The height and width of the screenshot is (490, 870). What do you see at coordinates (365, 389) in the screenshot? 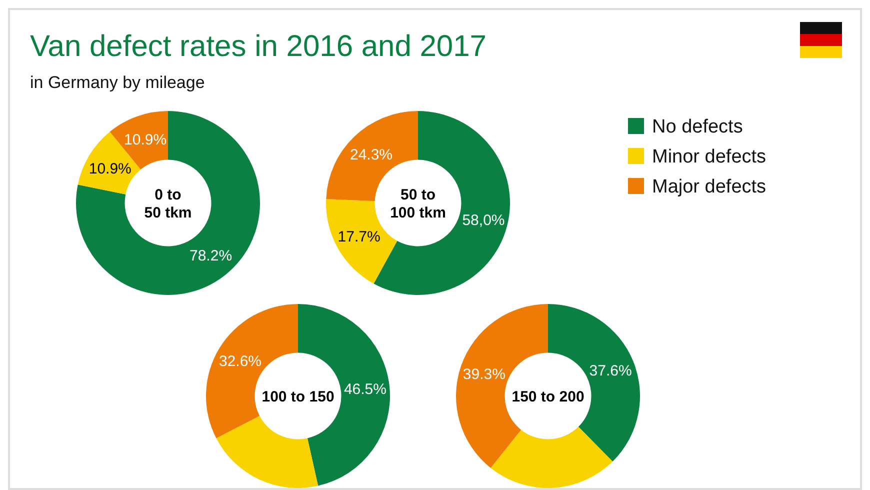
I see `data-label: 46.5%` at bounding box center [365, 389].